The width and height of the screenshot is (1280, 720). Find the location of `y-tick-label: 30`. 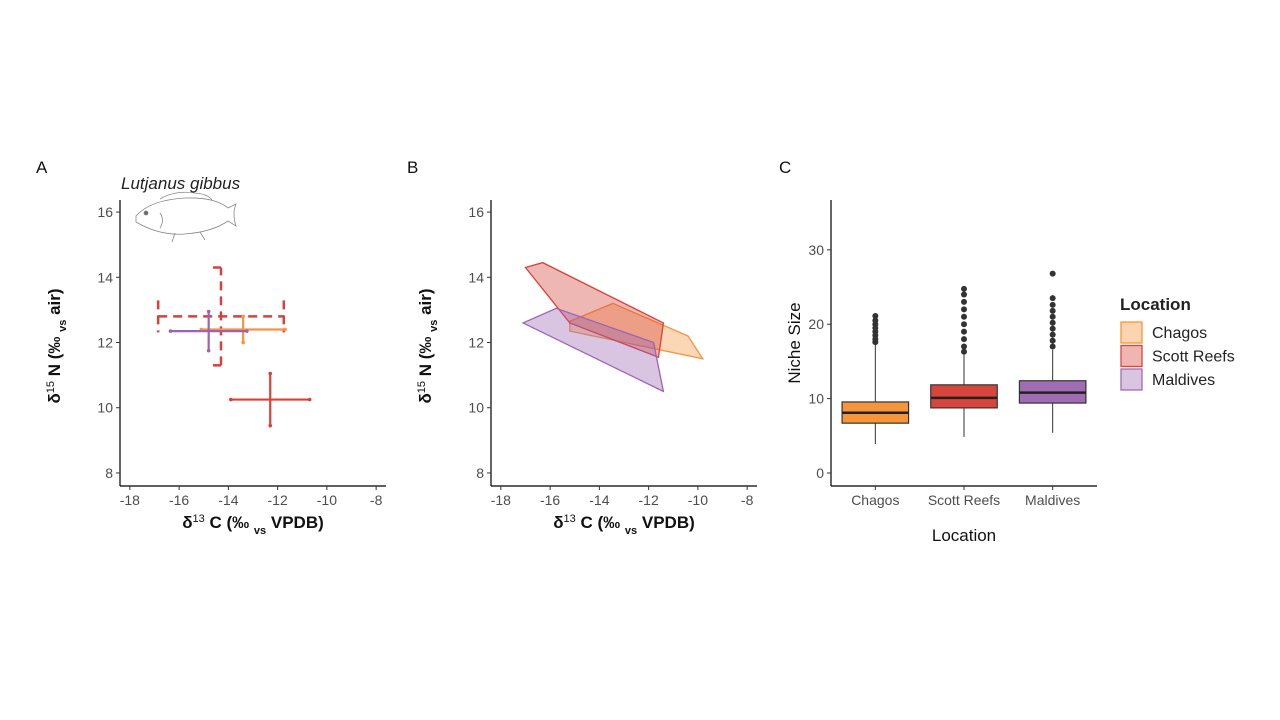

y-tick-label: 30 is located at coordinates (816, 250).